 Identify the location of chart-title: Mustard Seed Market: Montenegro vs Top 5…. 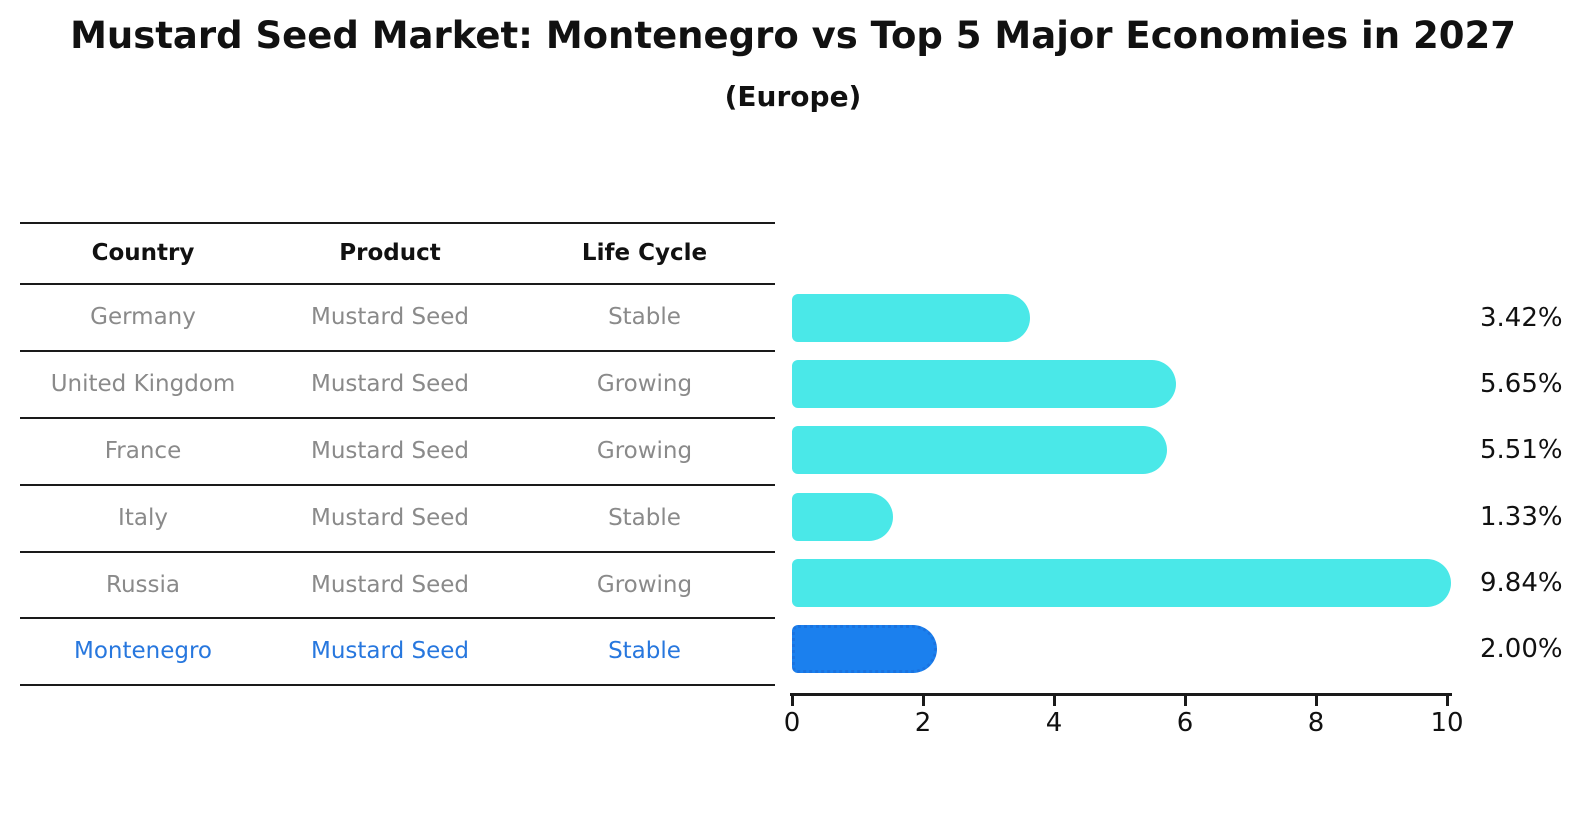
(793, 35).